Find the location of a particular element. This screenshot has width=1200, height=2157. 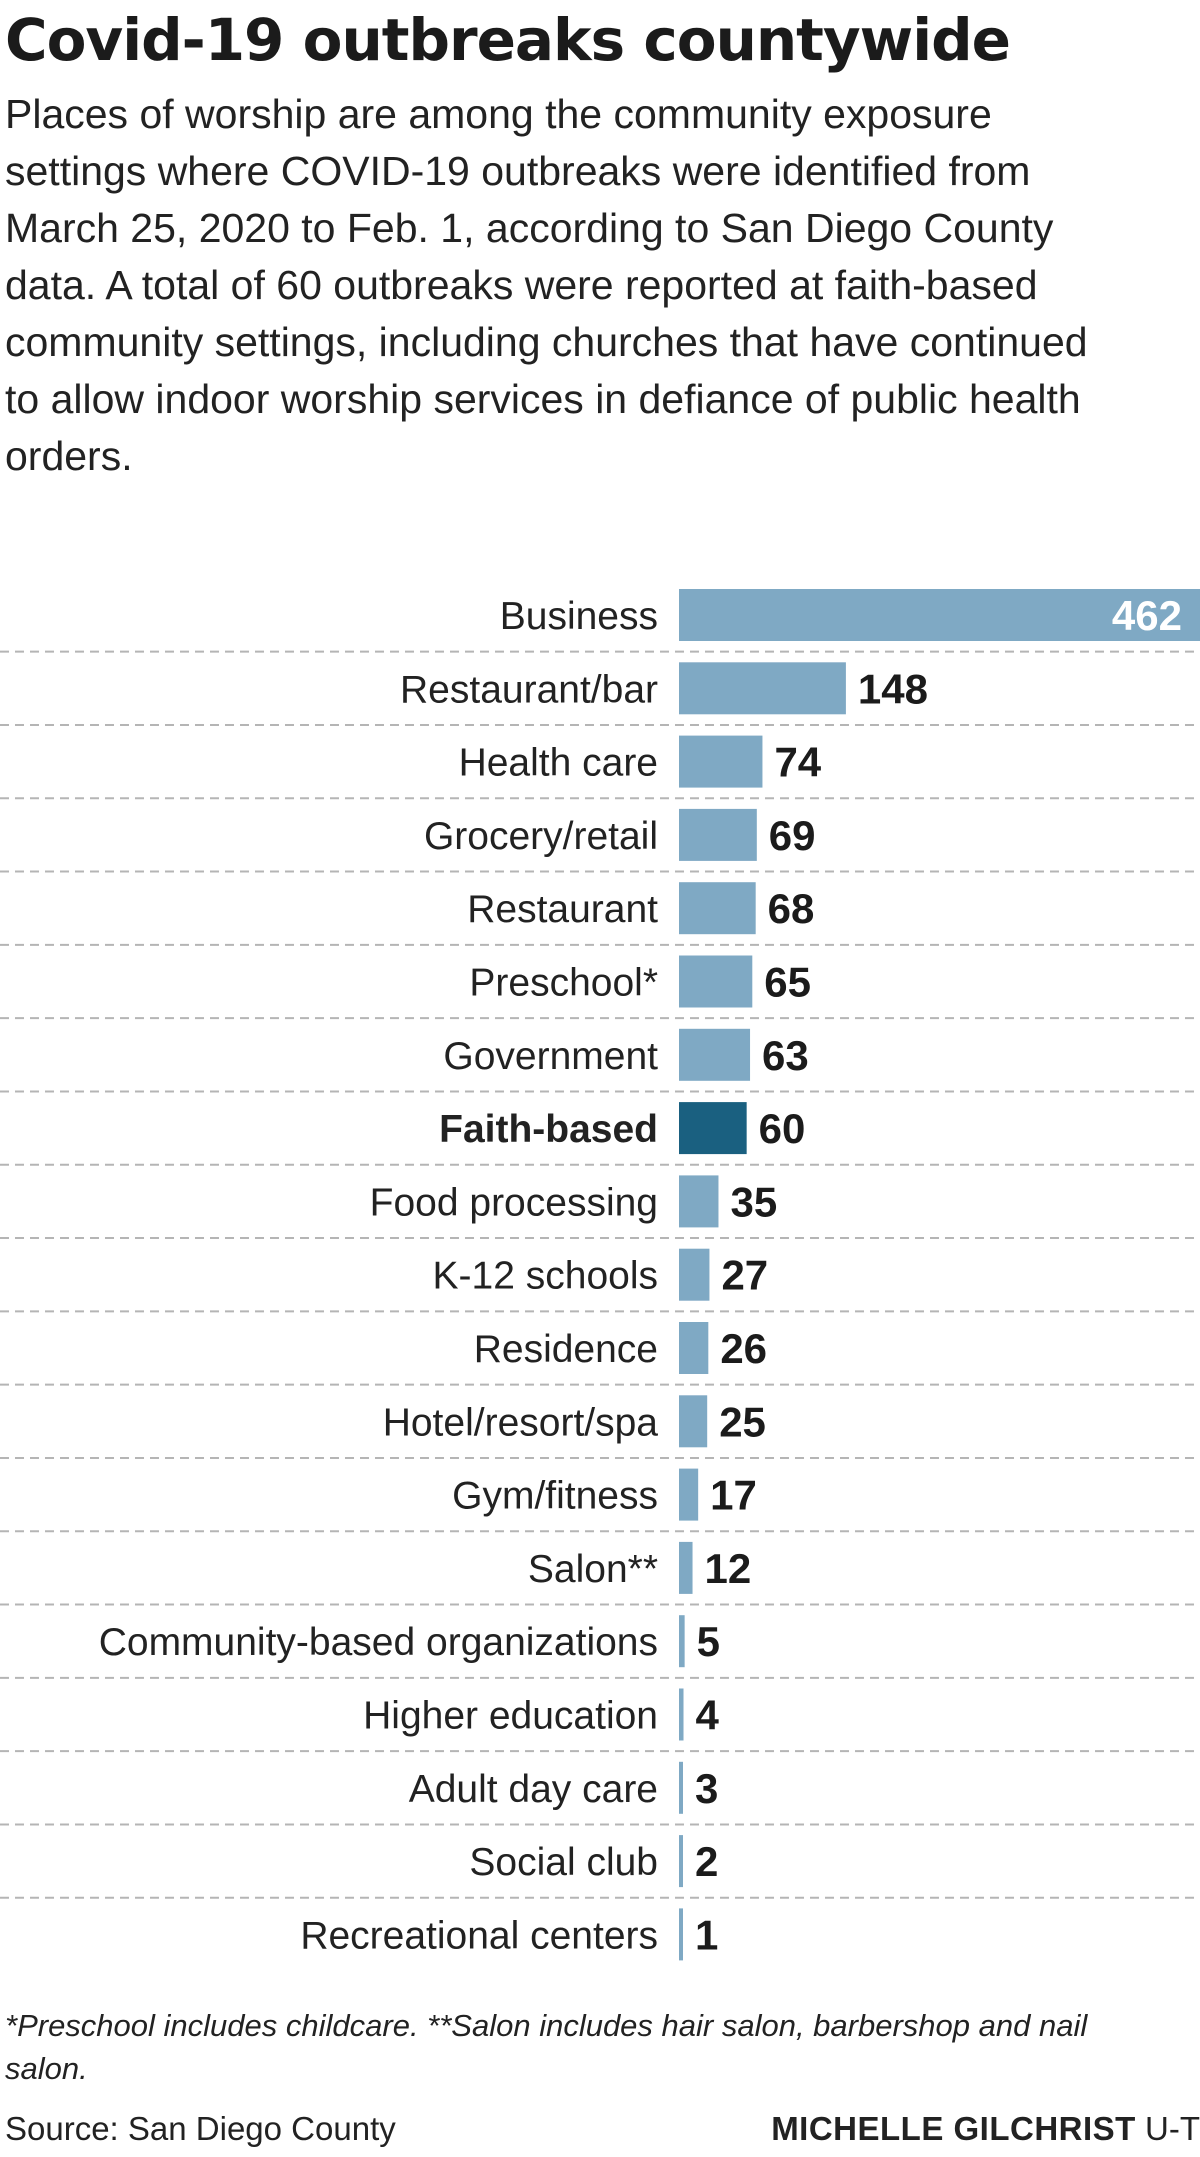

category-label-restaurant: Restaurant is located at coordinates (562, 909).